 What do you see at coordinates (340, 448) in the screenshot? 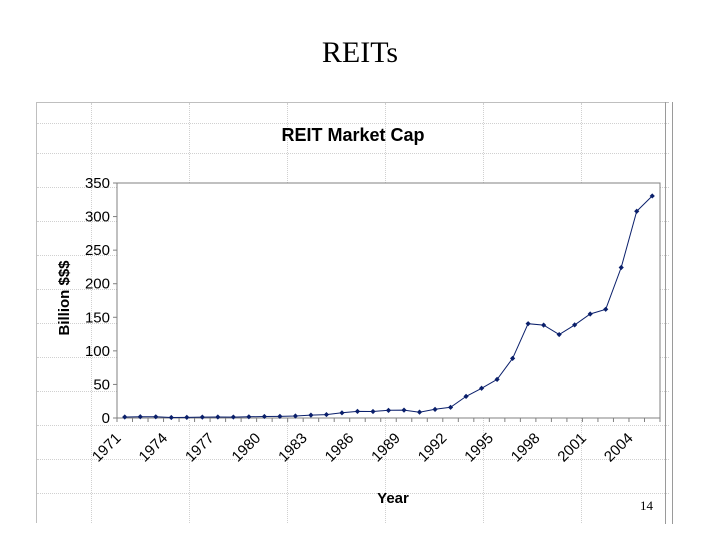
I see `x-tick-label: 1986` at bounding box center [340, 448].